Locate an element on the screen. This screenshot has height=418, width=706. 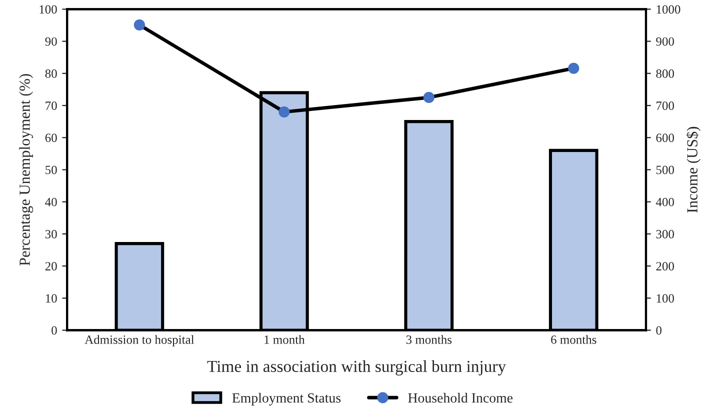
y2-tick-label: 300 is located at coordinates (665, 234).